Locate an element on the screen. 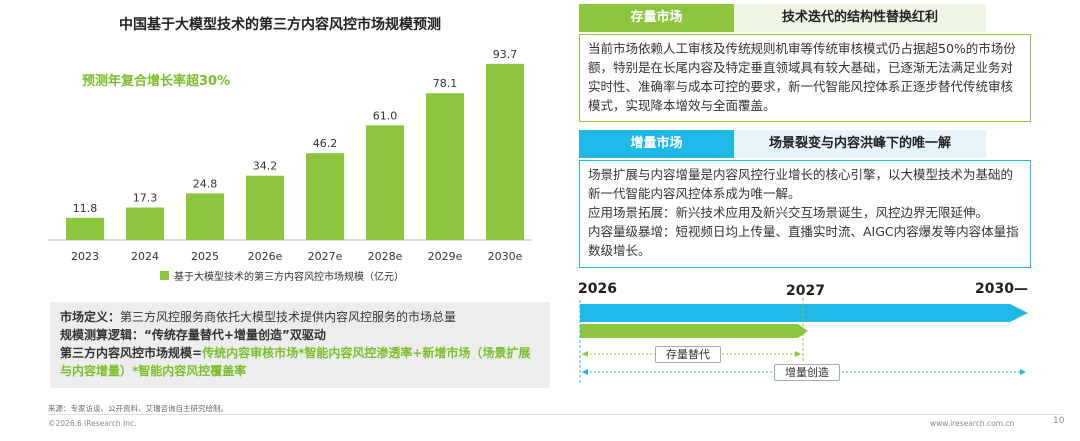 Image resolution: width=1080 pixels, height=441 pixels. data-label-2030e: 93.7 is located at coordinates (505, 54).